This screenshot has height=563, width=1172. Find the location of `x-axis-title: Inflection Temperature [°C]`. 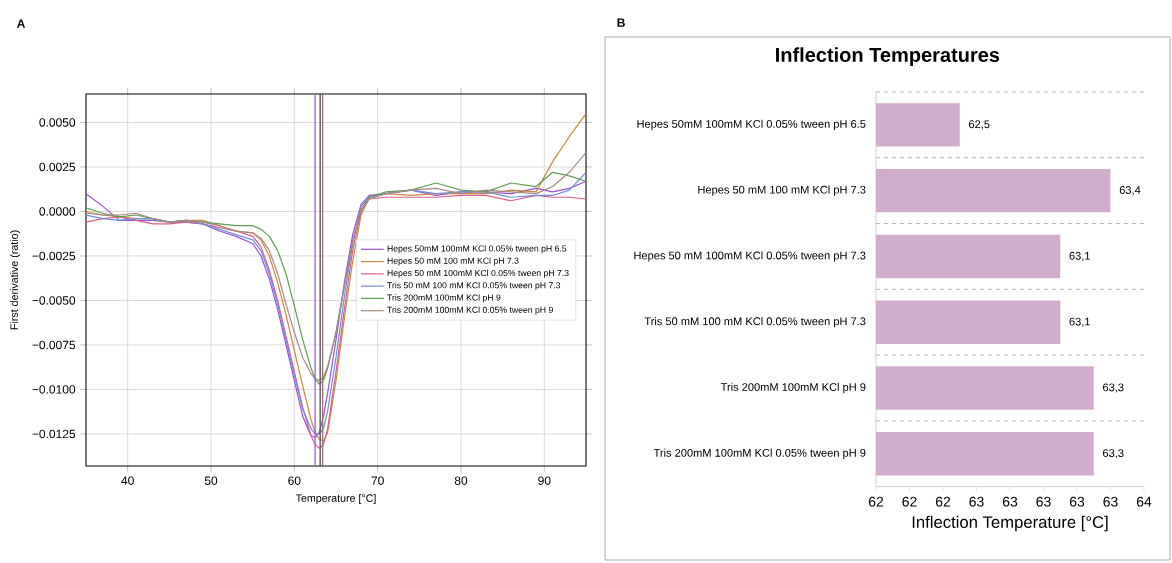

x-axis-title: Inflection Temperature [°C] is located at coordinates (1010, 523).